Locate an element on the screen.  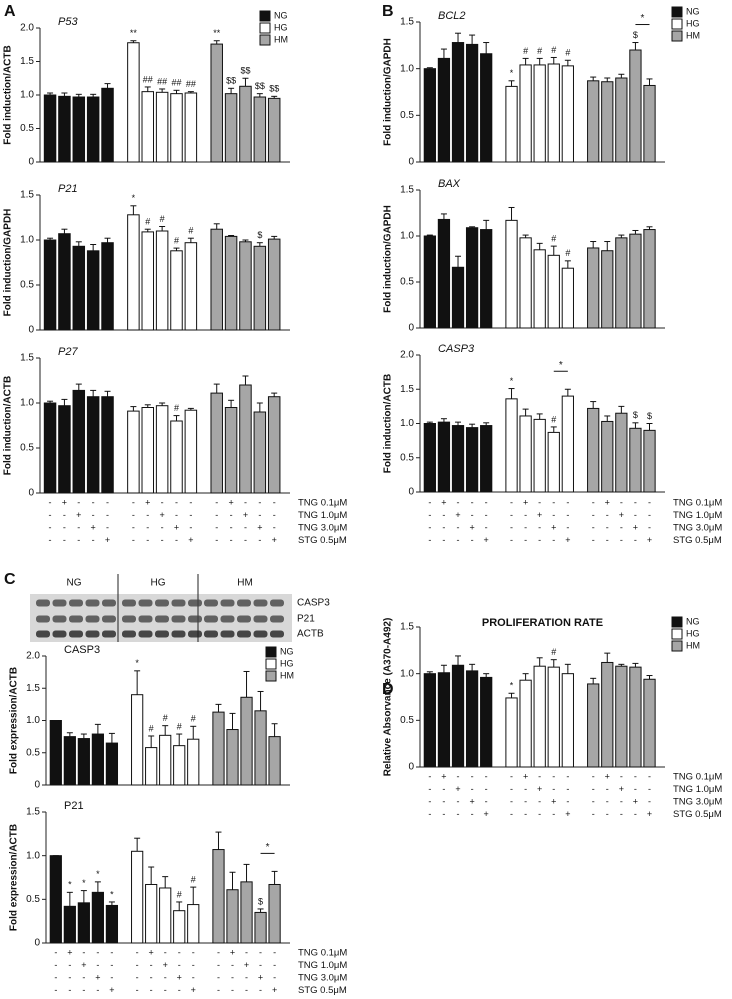
y-tick-label: 0 is located at coordinates (411, 162).